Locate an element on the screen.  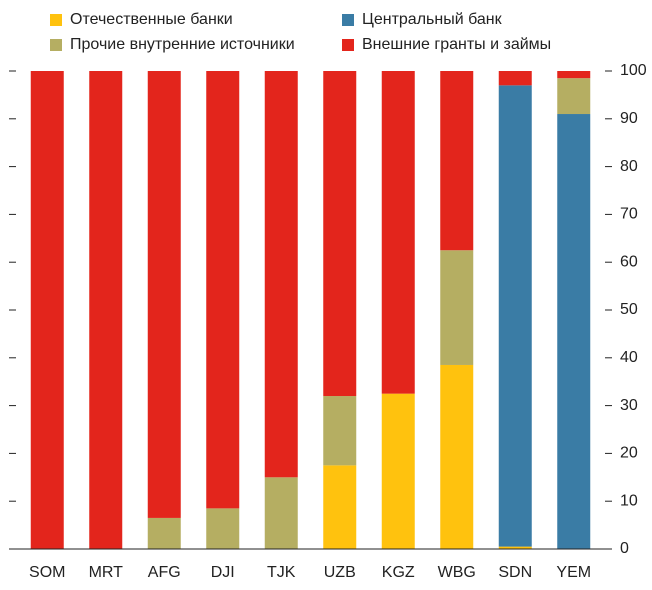
x-tick-label: SOM is located at coordinates (47, 572).